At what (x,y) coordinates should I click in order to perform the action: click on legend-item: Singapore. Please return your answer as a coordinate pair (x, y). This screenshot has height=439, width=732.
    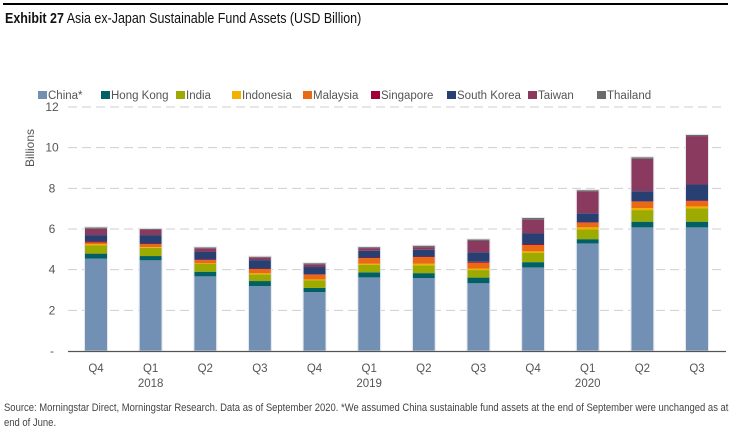
    Looking at the image, I should click on (402, 96).